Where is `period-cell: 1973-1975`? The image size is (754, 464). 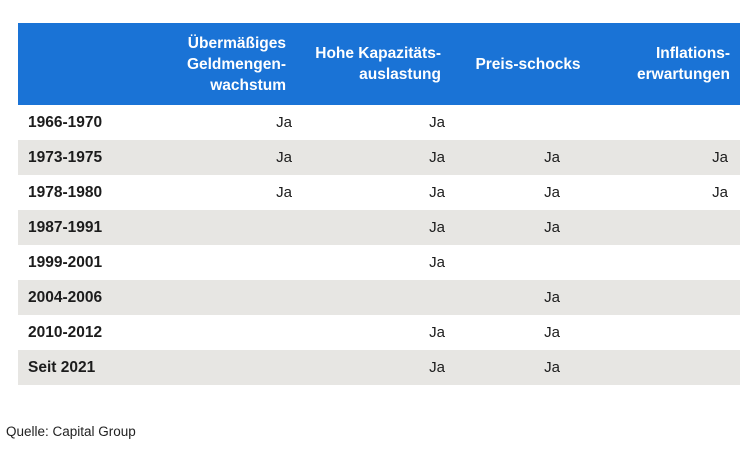
period-cell: 1973-1975 is located at coordinates (88, 157).